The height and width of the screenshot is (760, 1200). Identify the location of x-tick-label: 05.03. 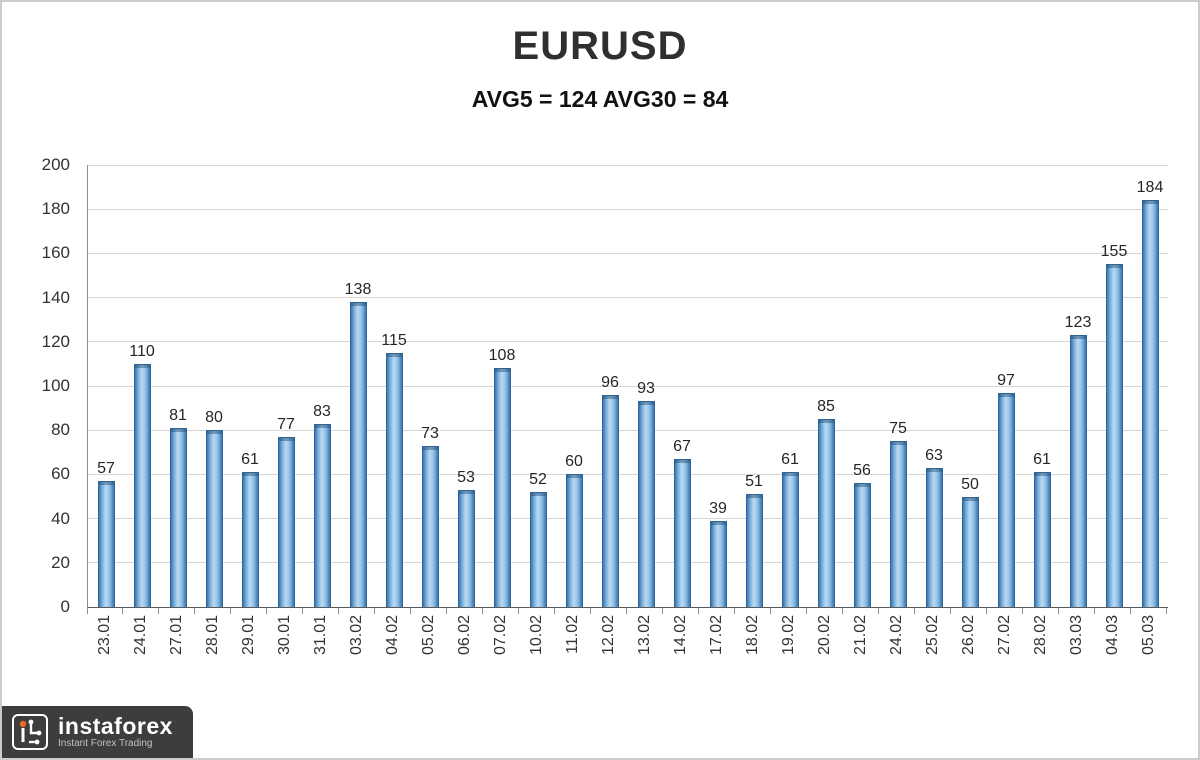
(1148, 635).